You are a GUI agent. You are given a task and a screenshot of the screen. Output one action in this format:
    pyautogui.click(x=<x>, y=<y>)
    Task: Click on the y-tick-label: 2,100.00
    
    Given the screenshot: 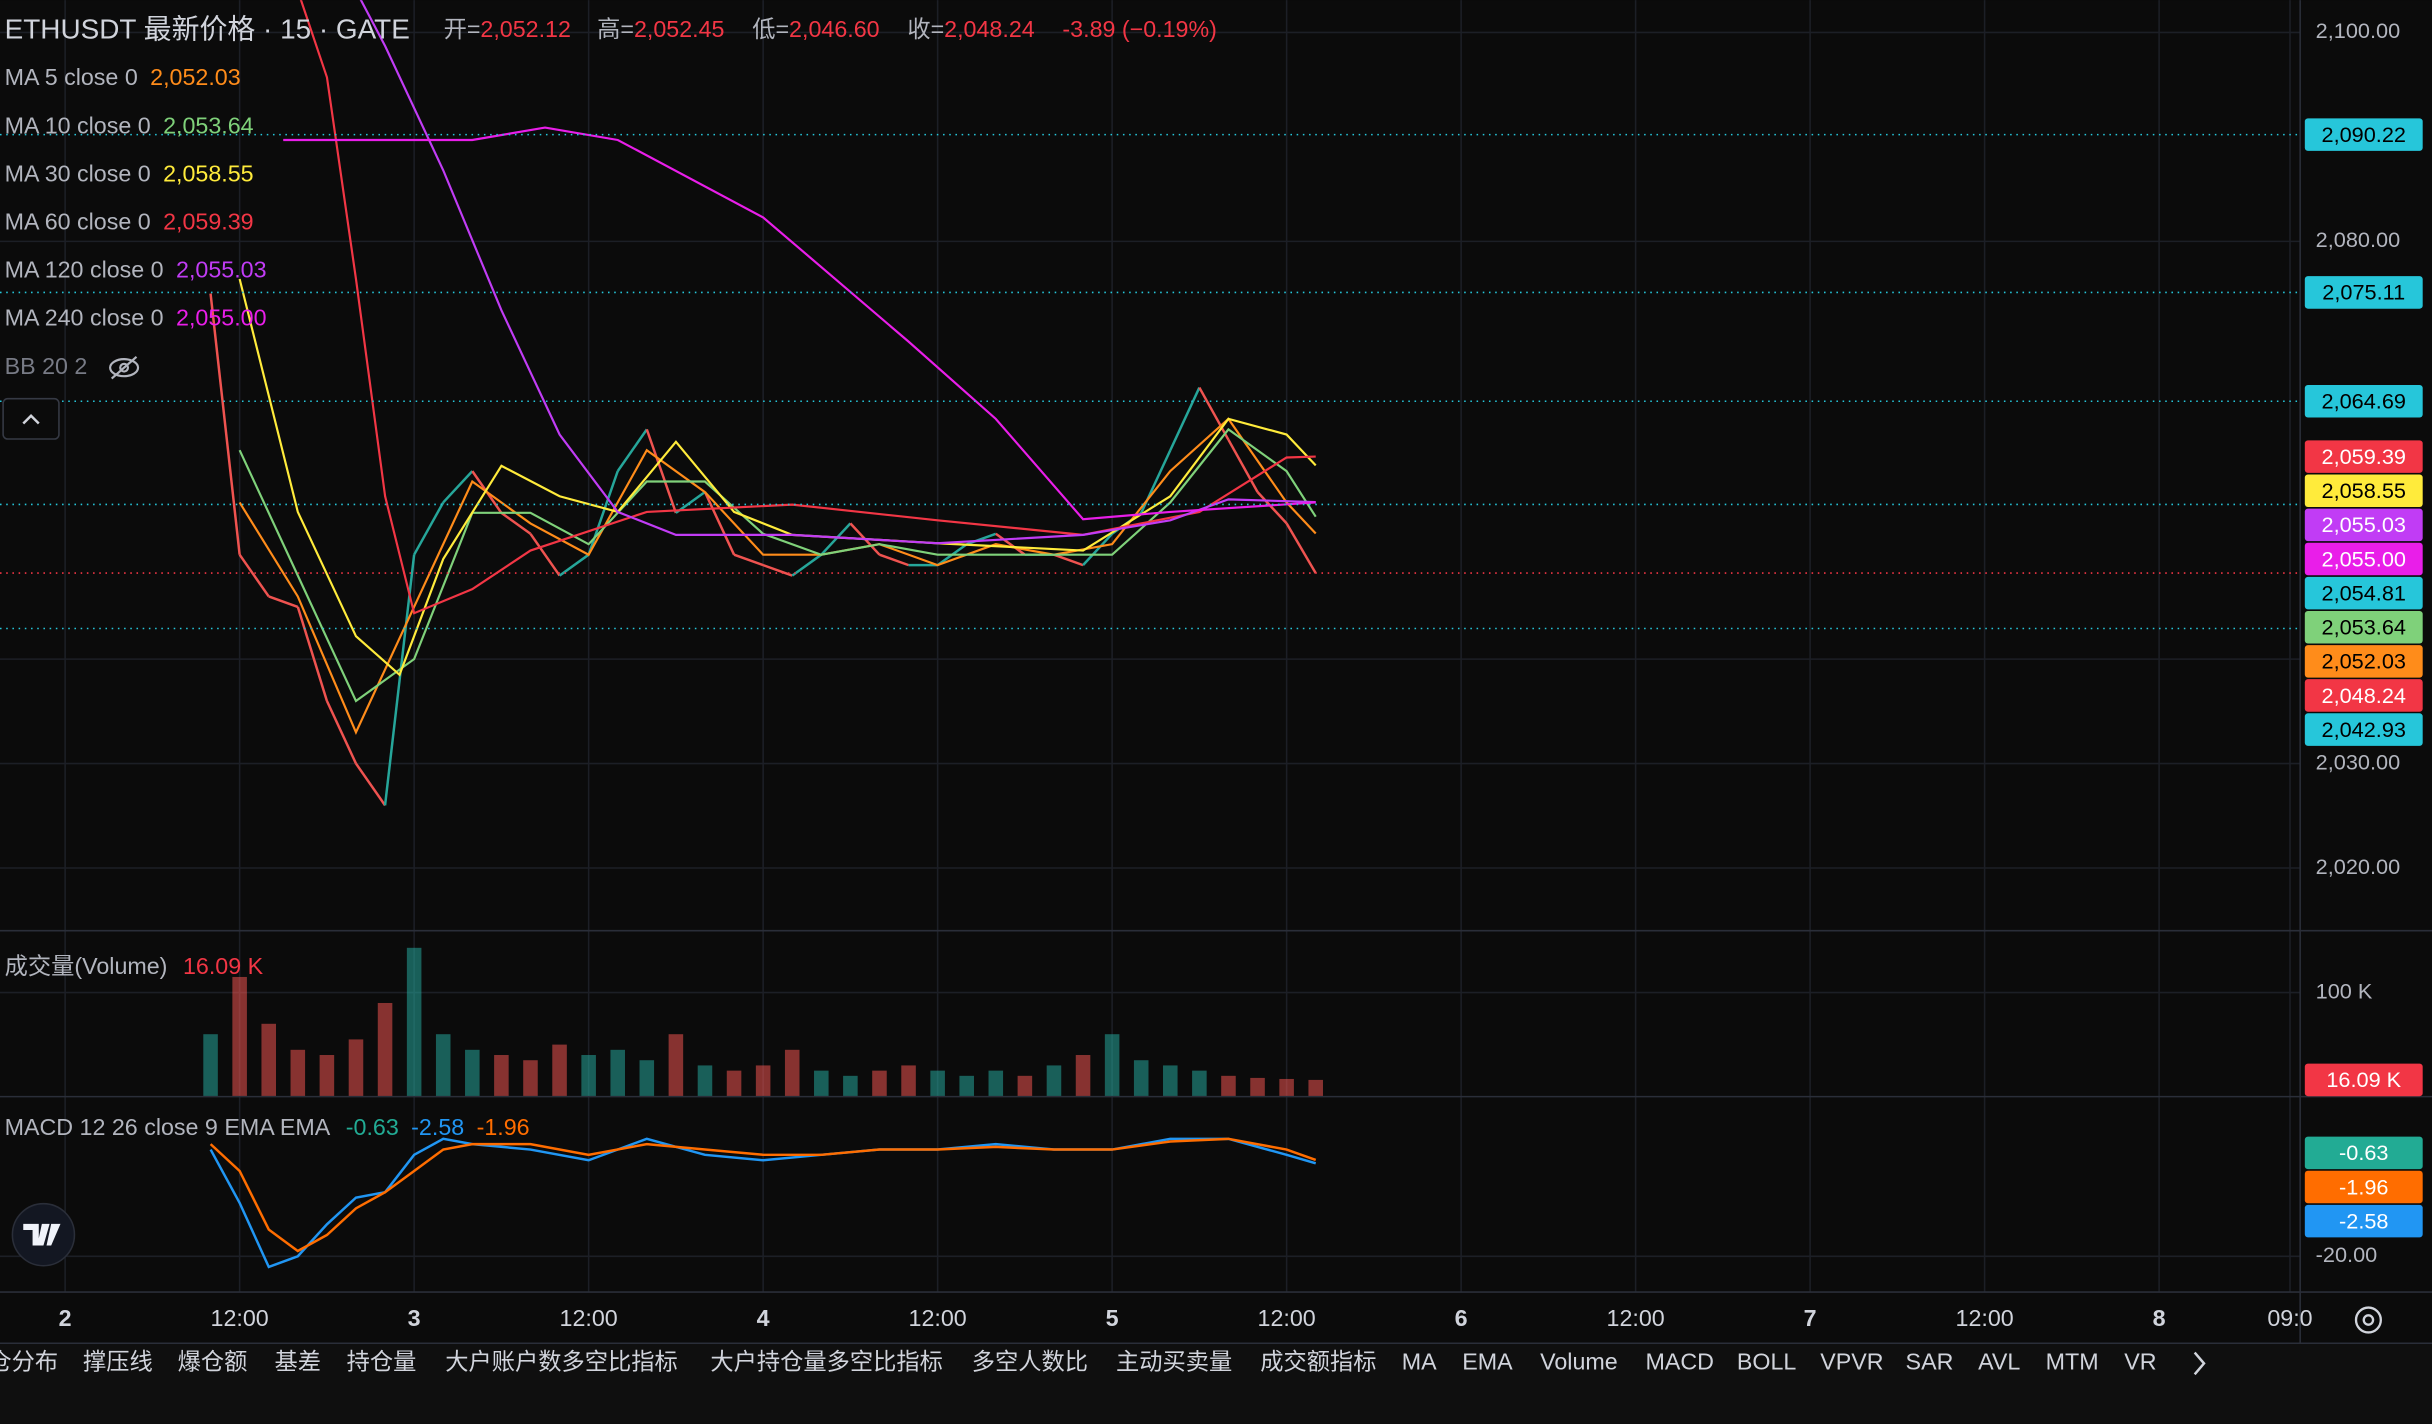 What is the action you would take?
    pyautogui.click(x=2358, y=30)
    